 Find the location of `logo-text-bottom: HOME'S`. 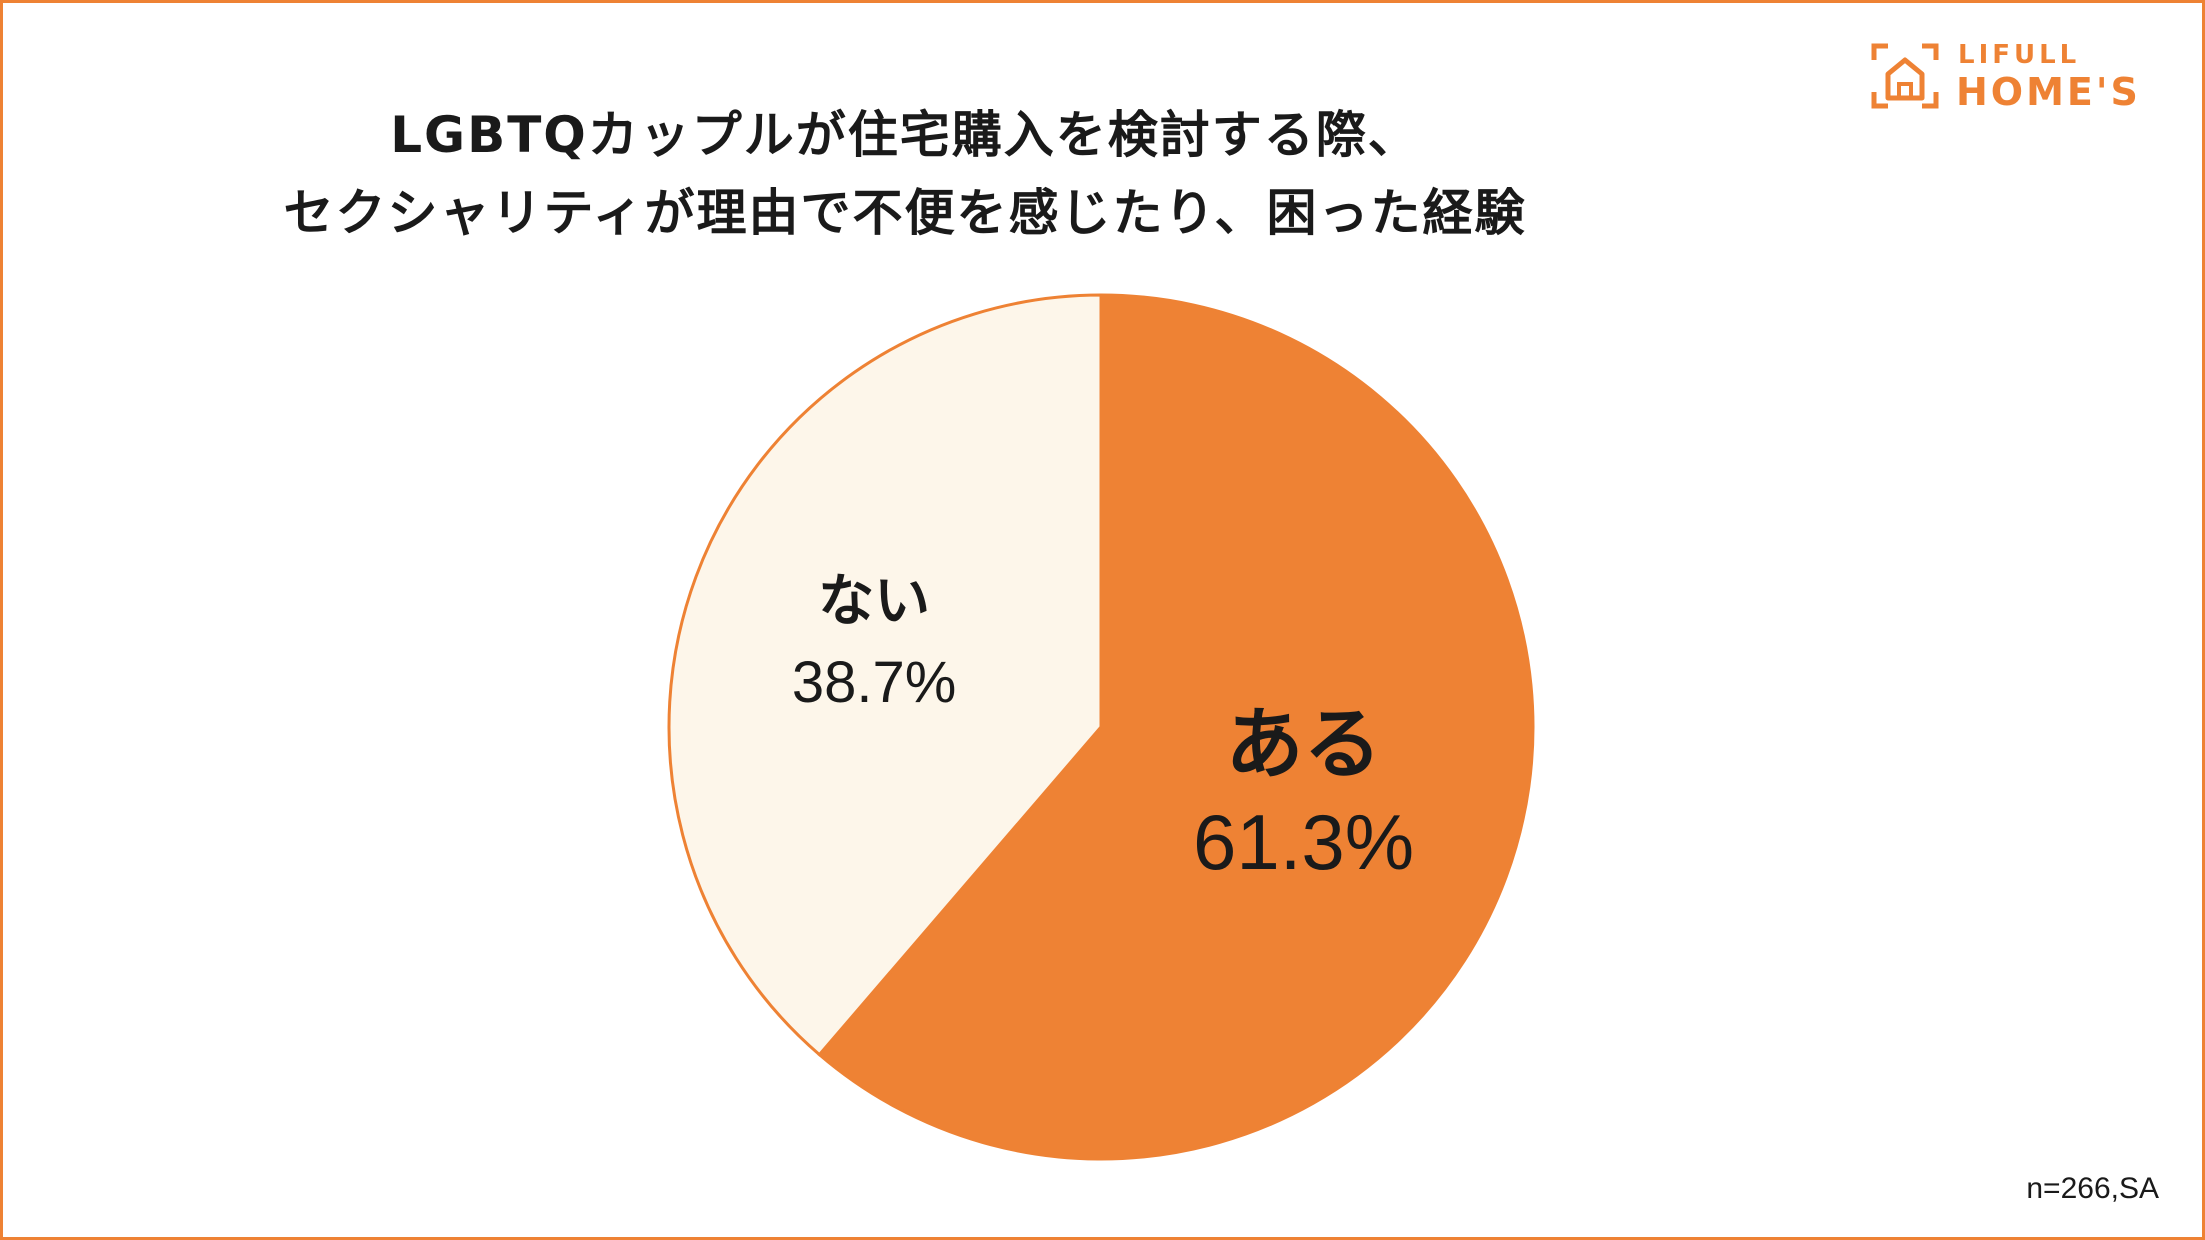

logo-text-bottom: HOME'S is located at coordinates (2048, 92).